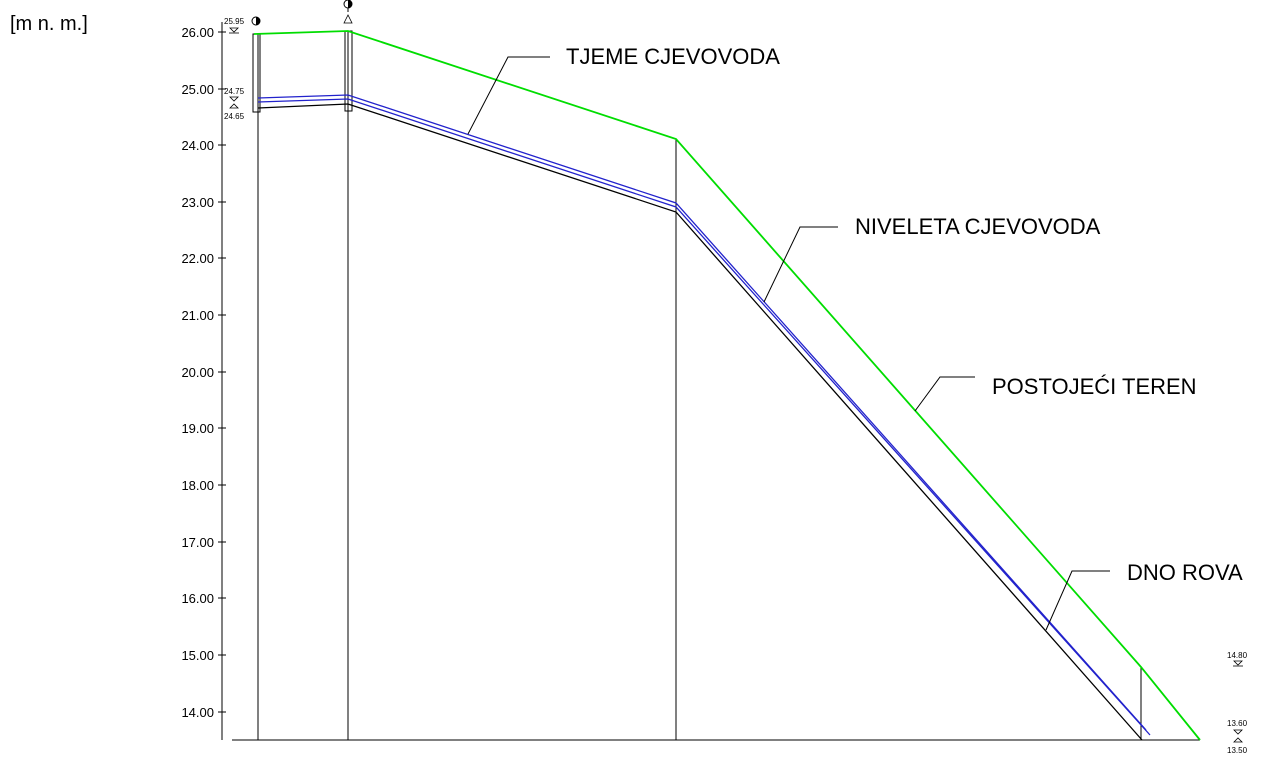 The width and height of the screenshot is (1281, 759). I want to click on elev-end-terrain: 14.80, so click(1237, 655).